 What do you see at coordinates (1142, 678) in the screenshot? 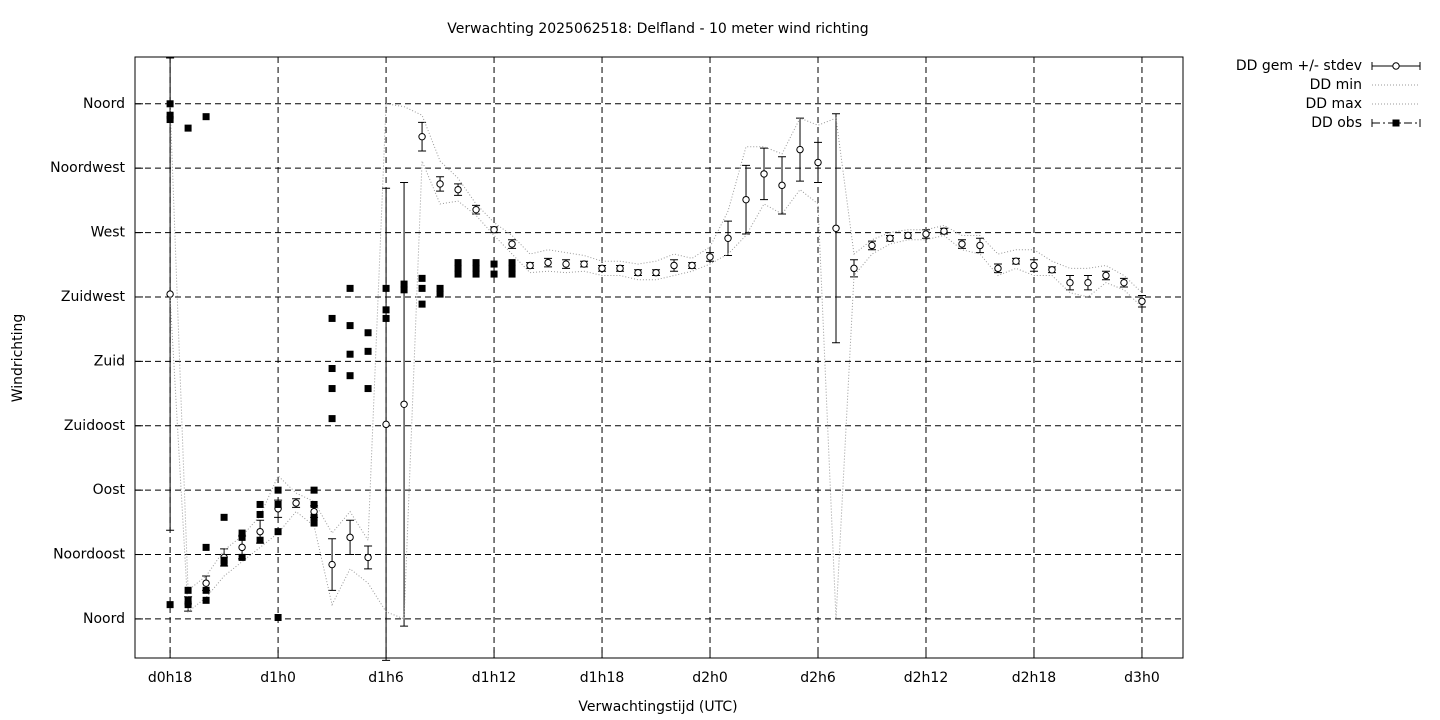
I see `x-tick-label: d3h0` at bounding box center [1142, 678].